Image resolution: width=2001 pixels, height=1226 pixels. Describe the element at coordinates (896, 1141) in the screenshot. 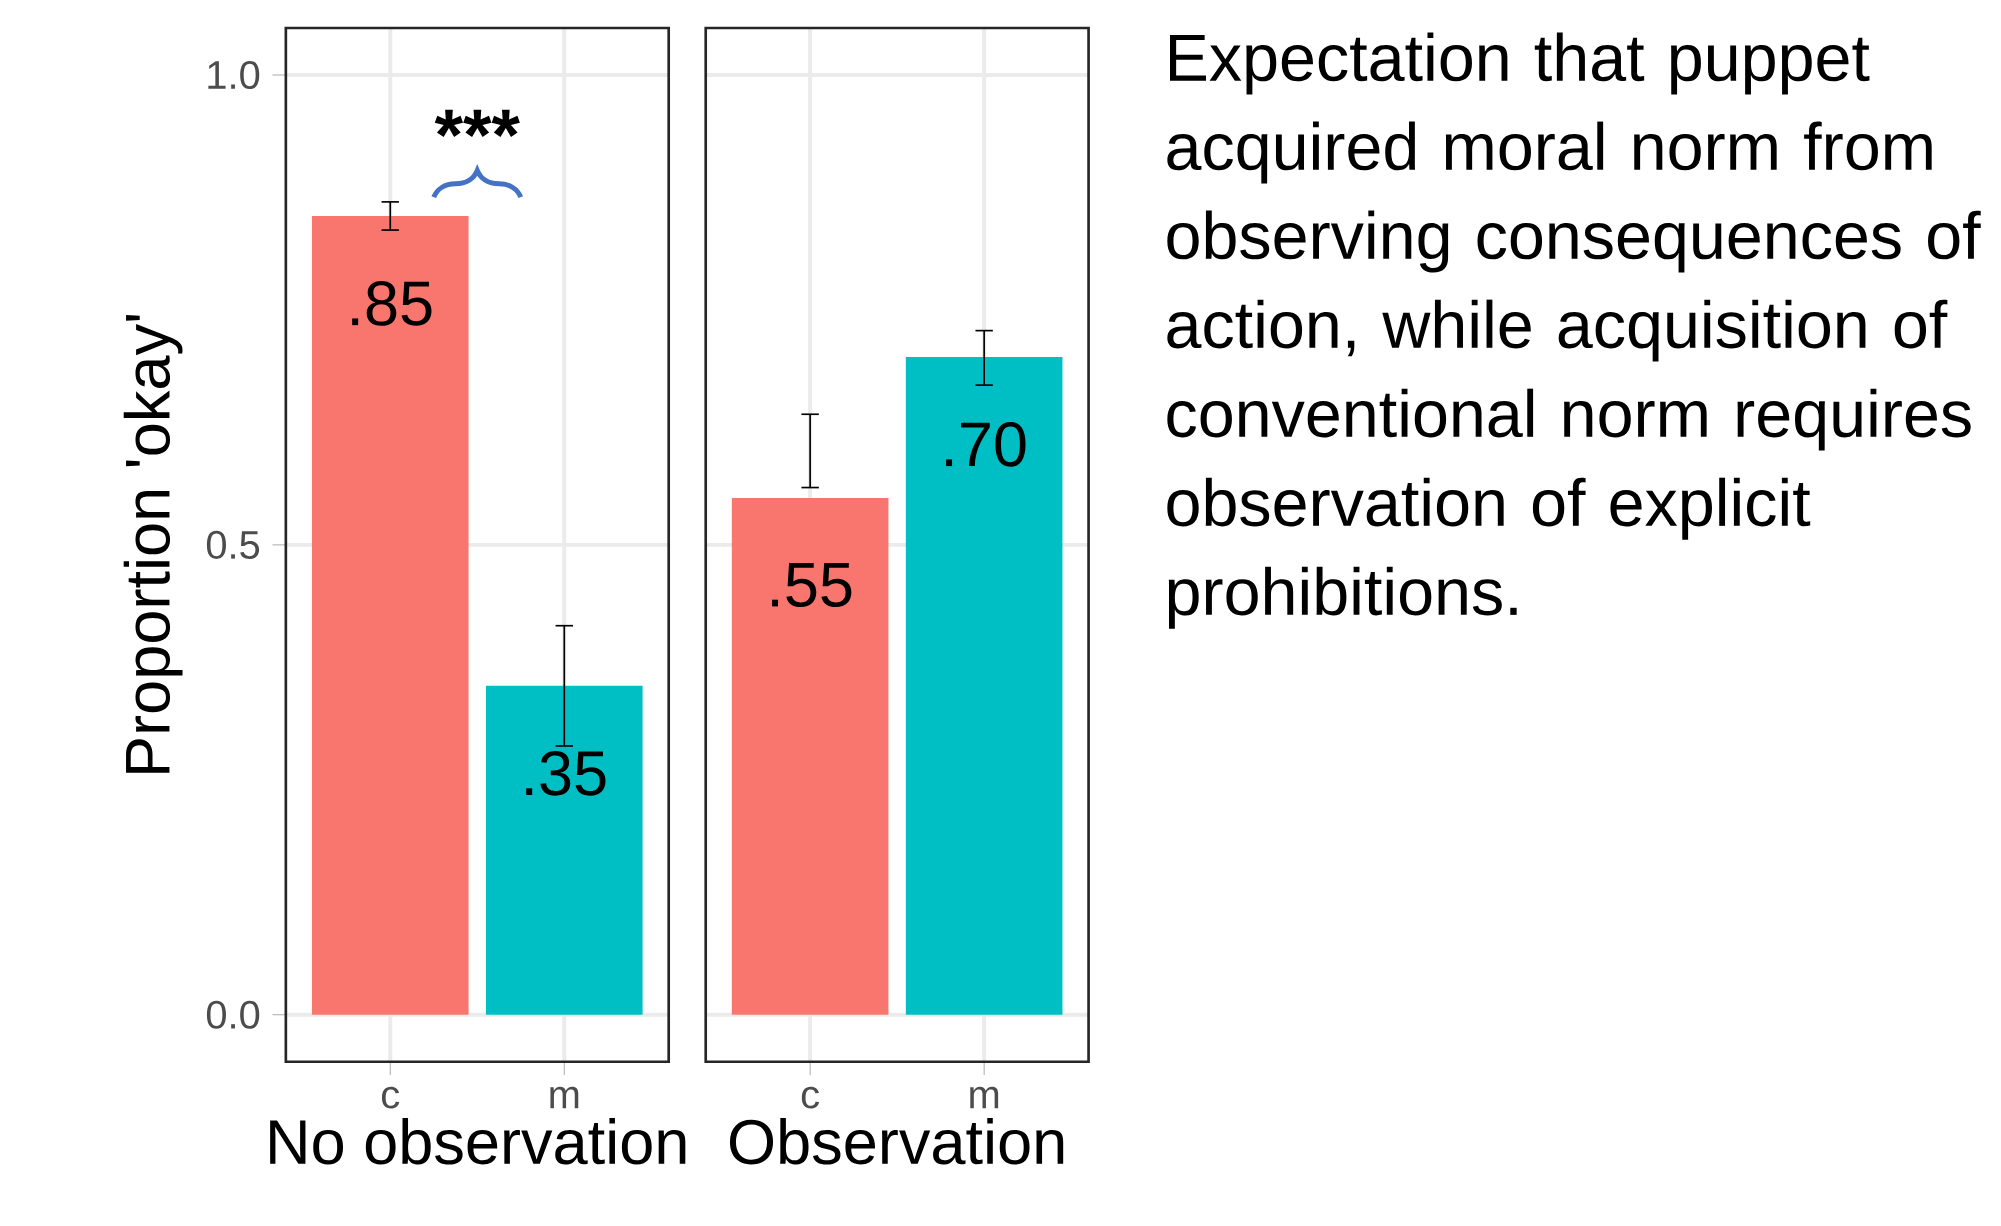

I see `x-axis-title: Observation` at that location.